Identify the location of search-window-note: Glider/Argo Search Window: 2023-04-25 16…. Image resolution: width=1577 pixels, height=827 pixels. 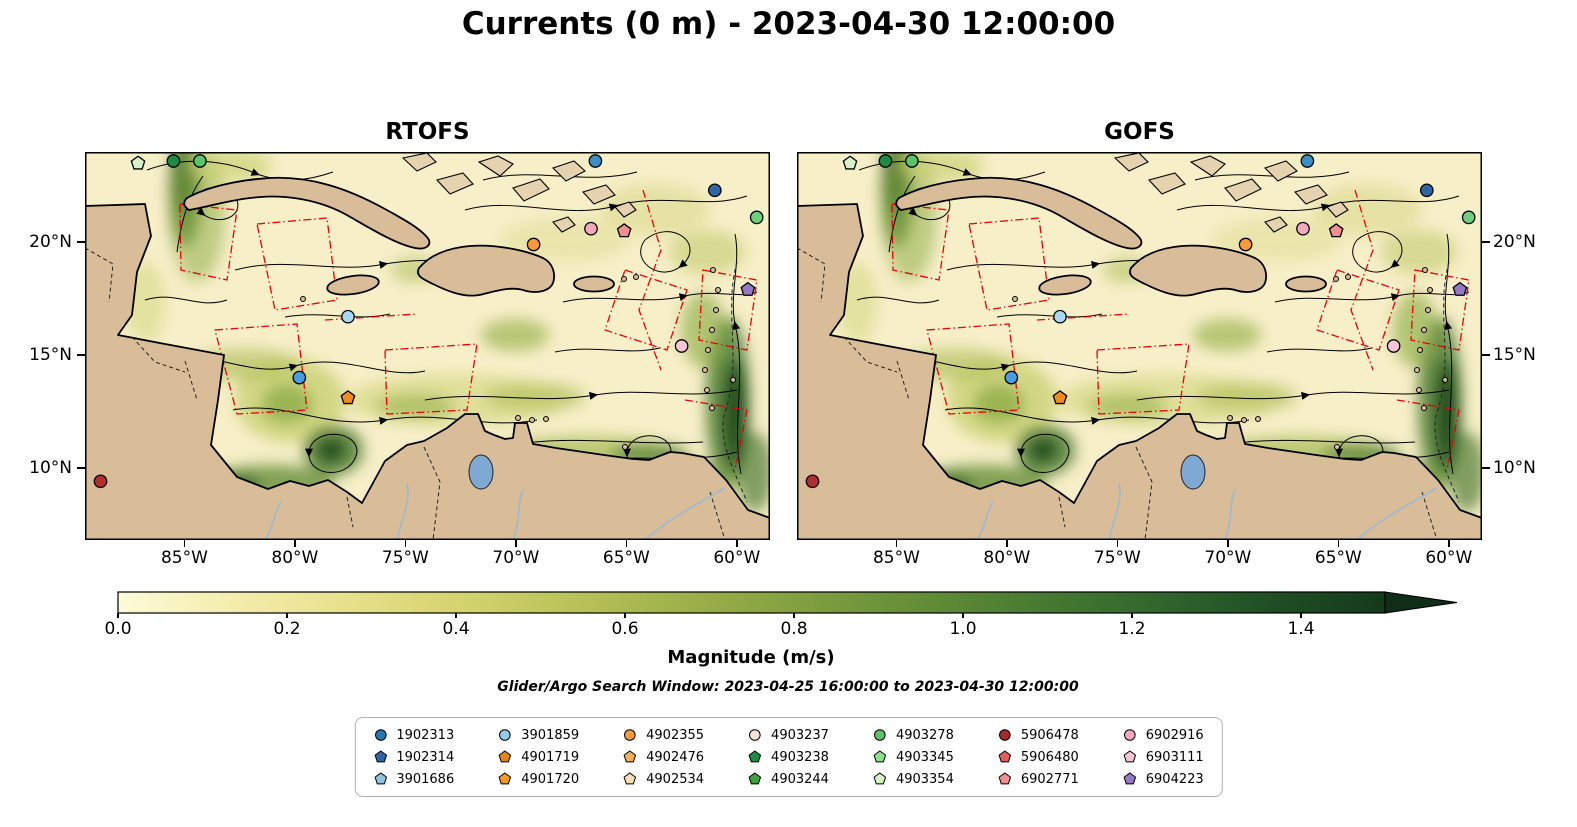
(788, 687).